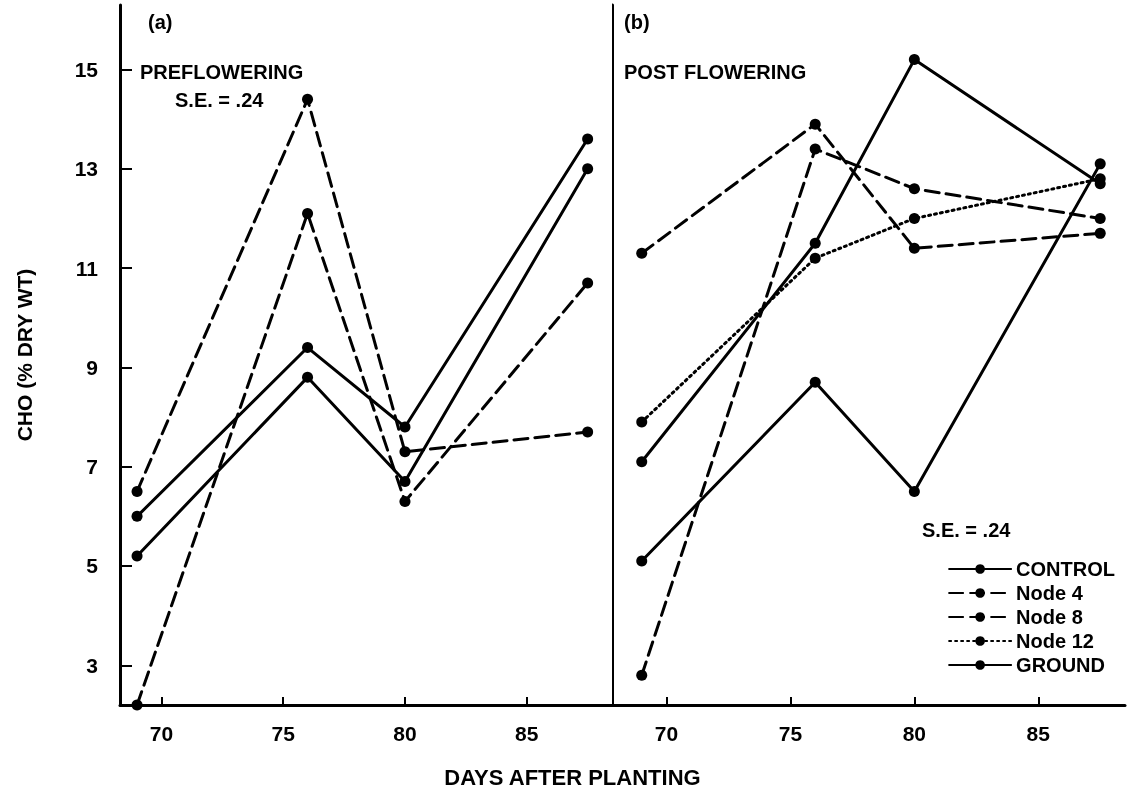 The height and width of the screenshot is (808, 1145). I want to click on legend-label: GROUND, so click(1061, 665).